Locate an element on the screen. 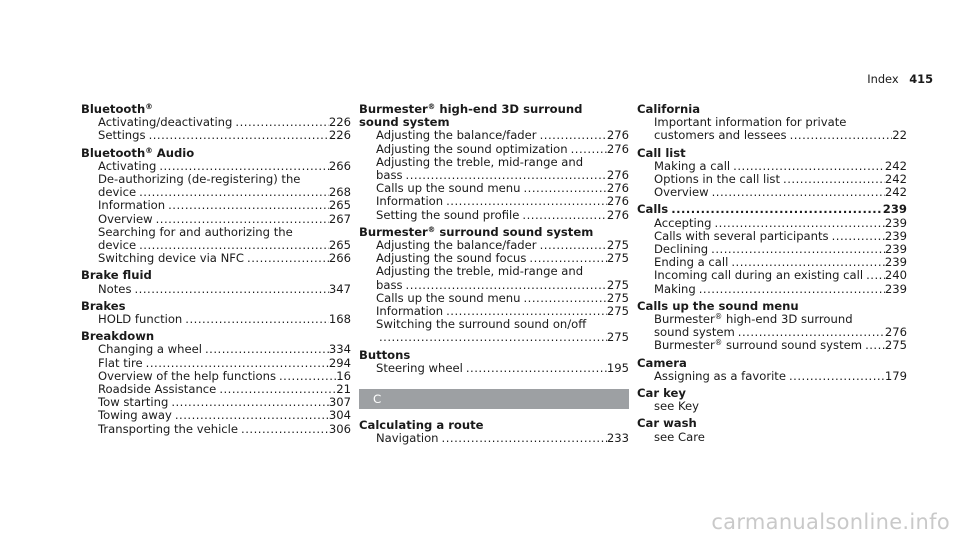  subentry: bass 275 is located at coordinates (494, 285).